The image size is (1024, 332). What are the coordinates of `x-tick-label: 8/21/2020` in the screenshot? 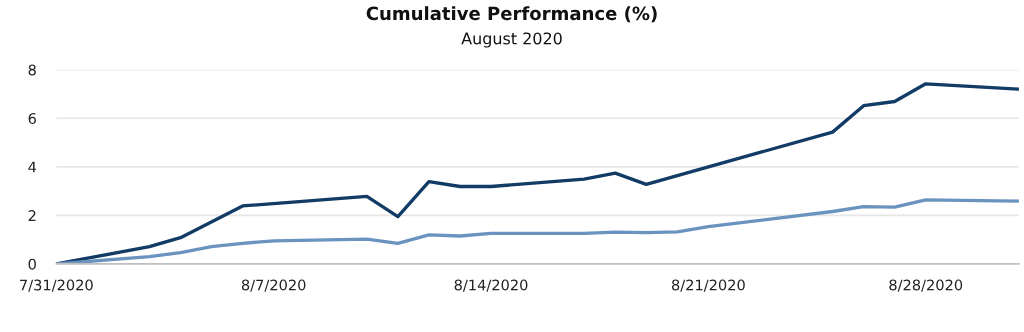 It's located at (708, 285).